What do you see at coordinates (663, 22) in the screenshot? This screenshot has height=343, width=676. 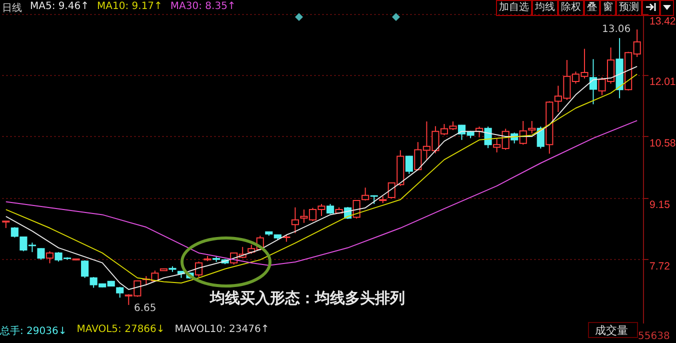 I see `y-tick-label: 13.42` at bounding box center [663, 22].